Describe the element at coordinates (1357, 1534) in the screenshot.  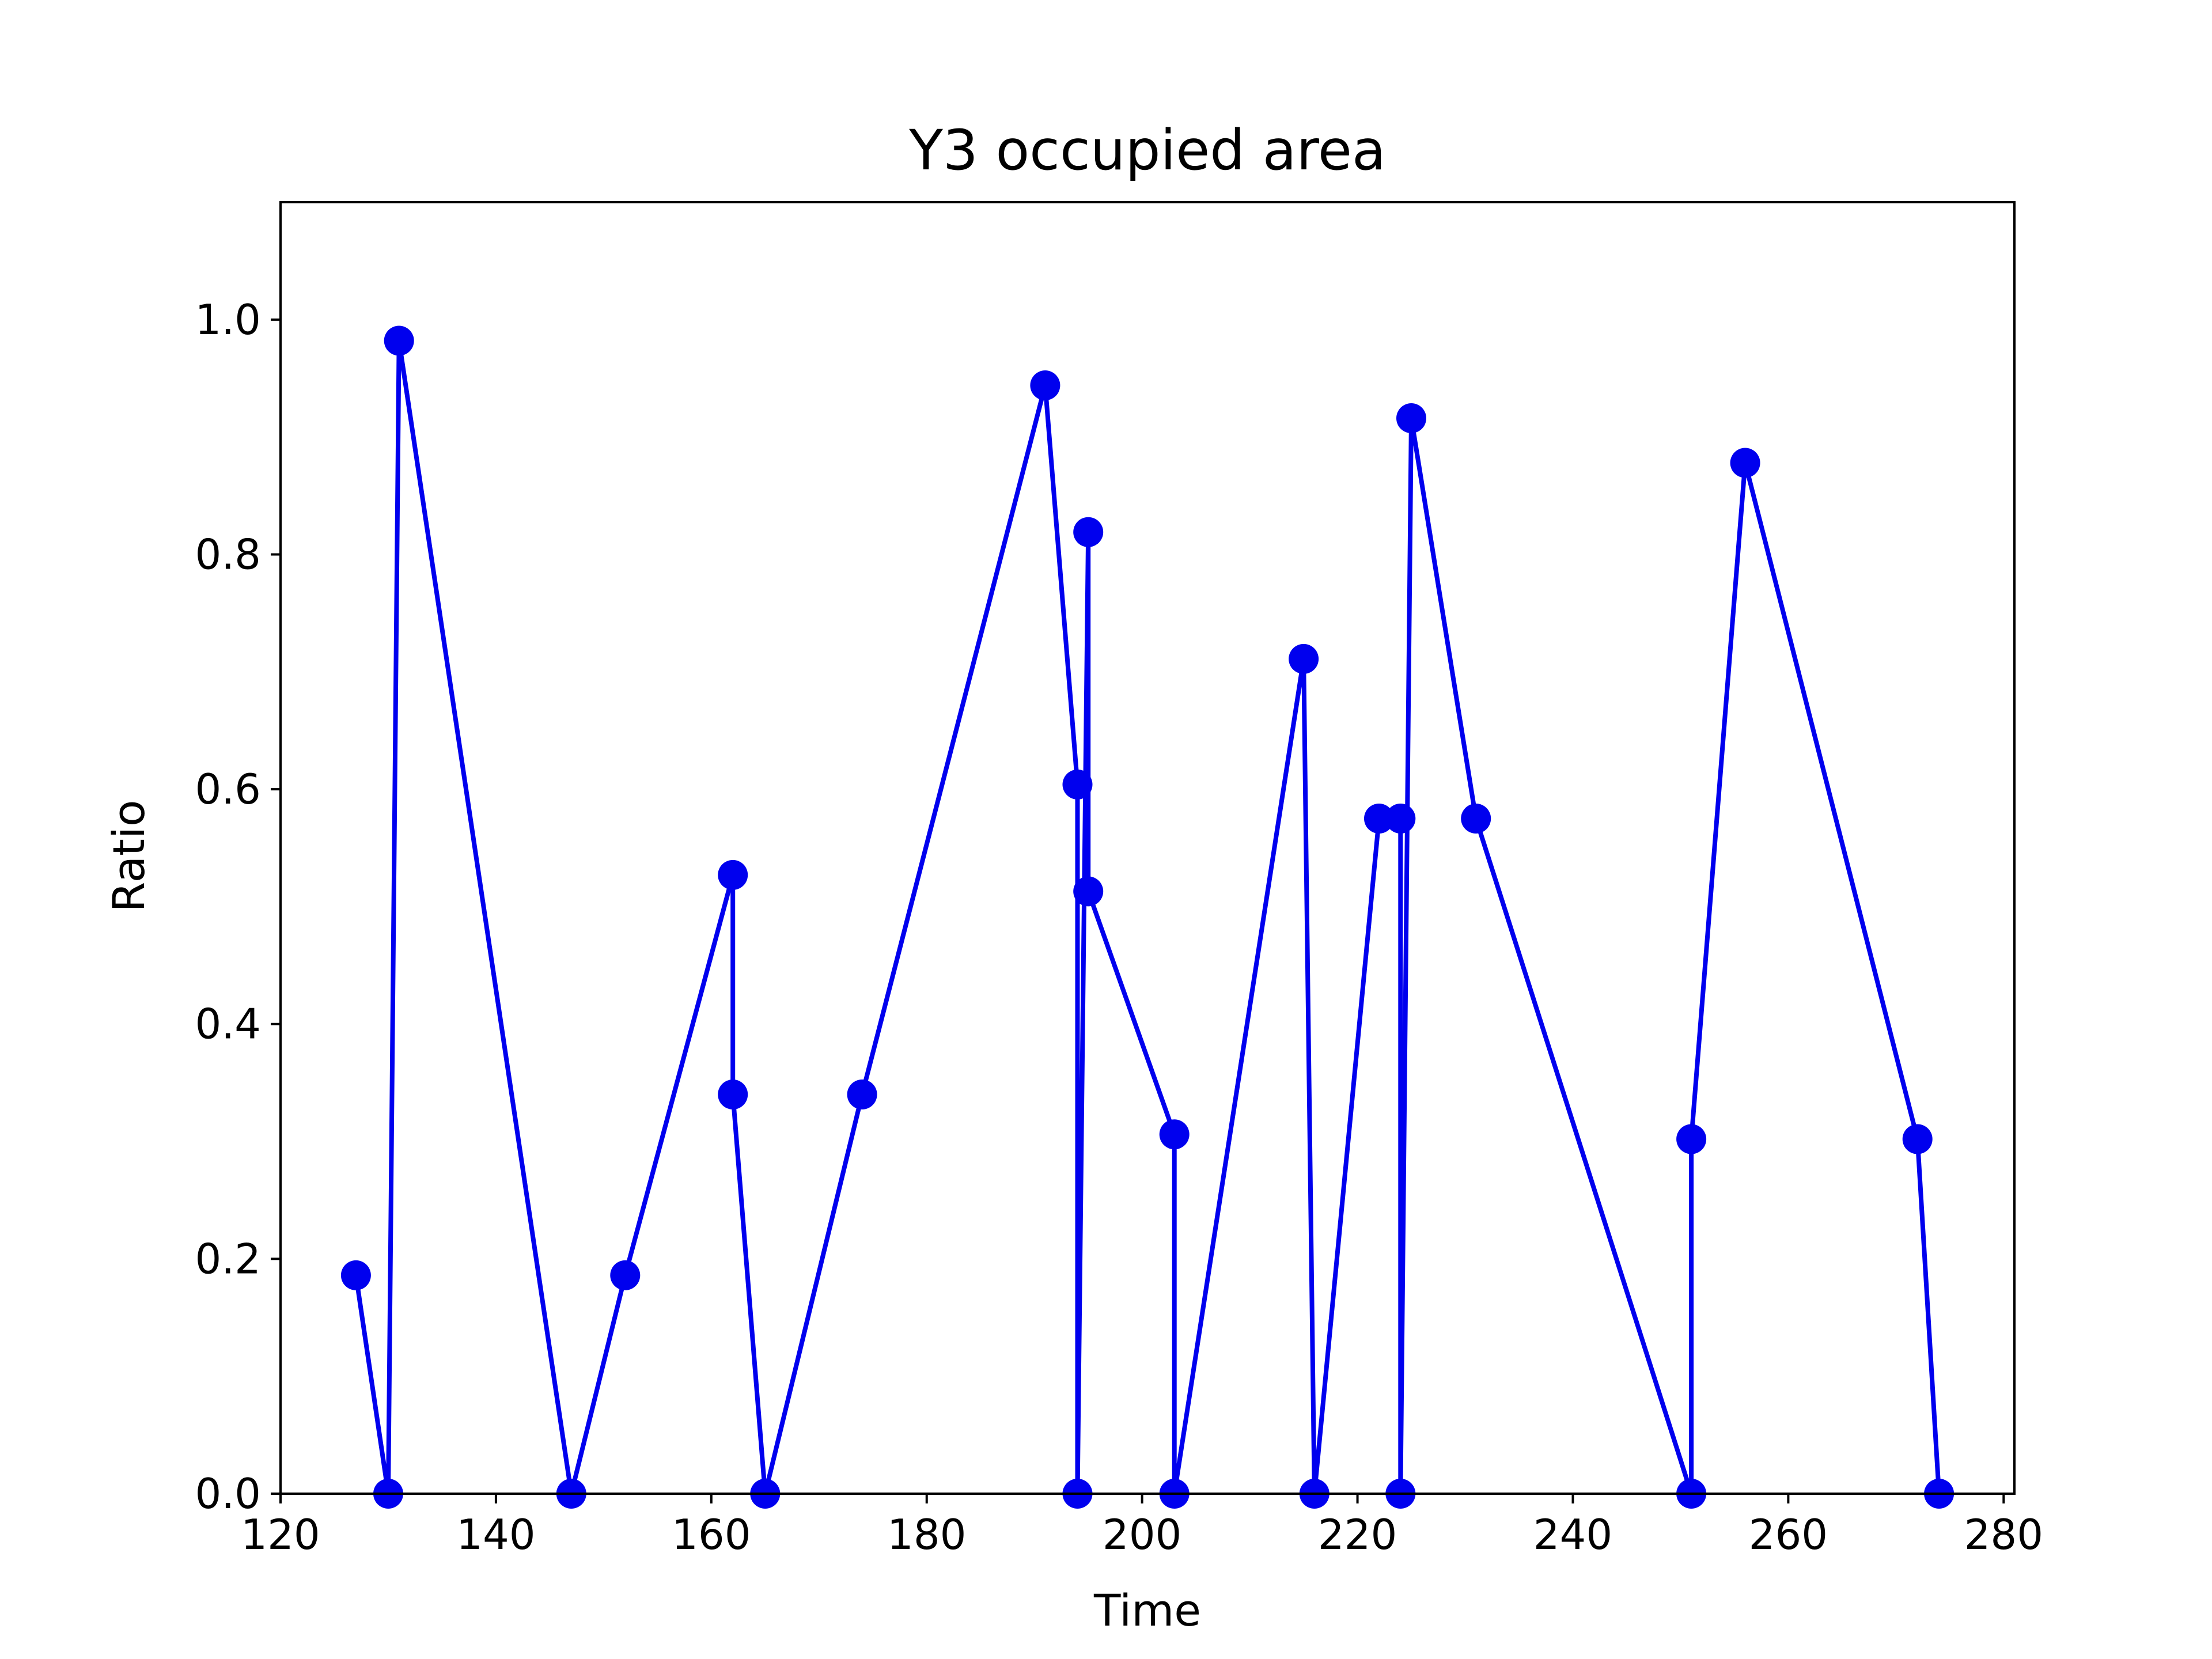
I see `x-tick-label: 220` at that location.